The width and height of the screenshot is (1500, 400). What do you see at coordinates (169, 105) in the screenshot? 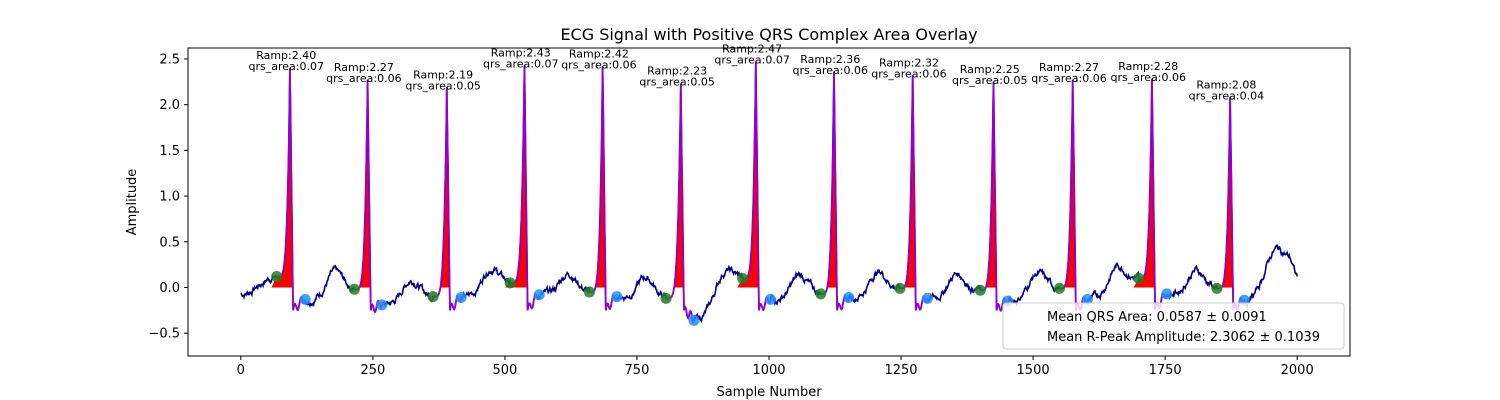
I see `y-tick-label: 2.0` at bounding box center [169, 105].